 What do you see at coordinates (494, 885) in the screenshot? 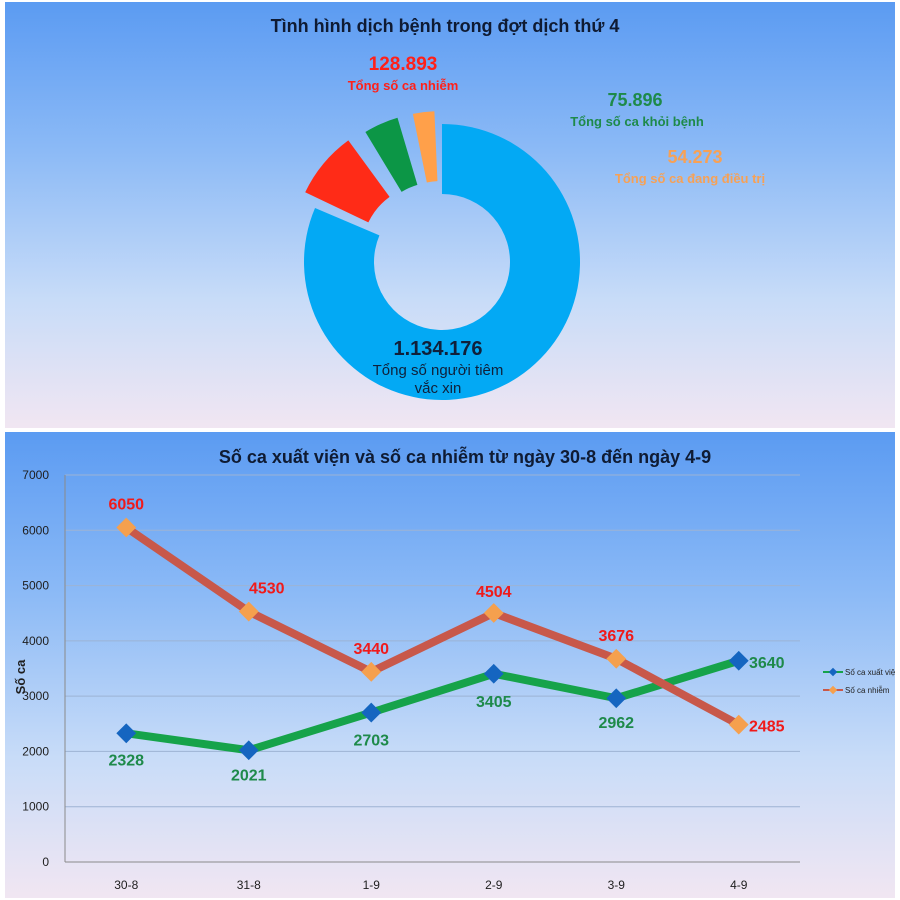
I see `x-tick-label: 2-9` at bounding box center [494, 885].